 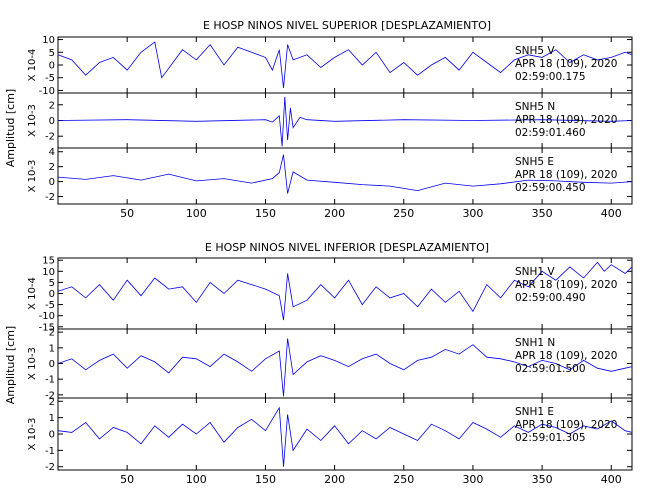 I want to click on y-tick-label: 4, so click(x=52, y=152).